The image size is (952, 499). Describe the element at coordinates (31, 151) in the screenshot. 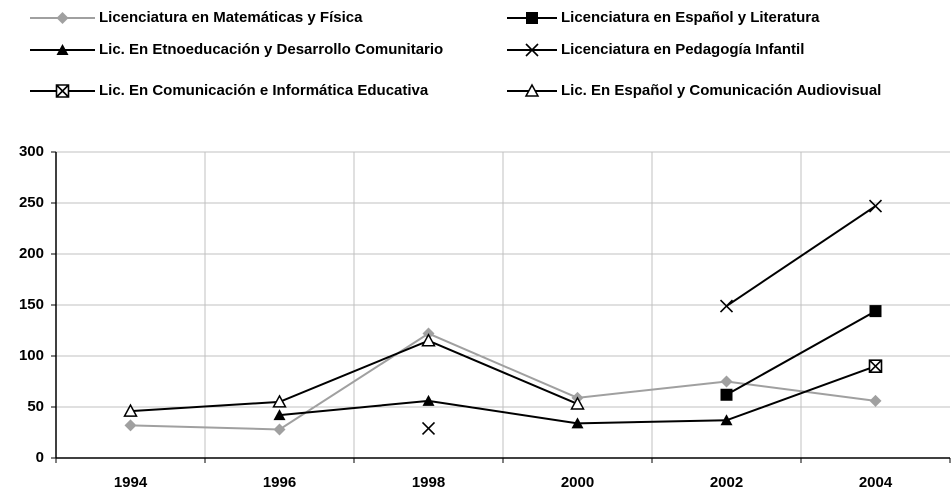

I see `y-tick-label: 300` at that location.